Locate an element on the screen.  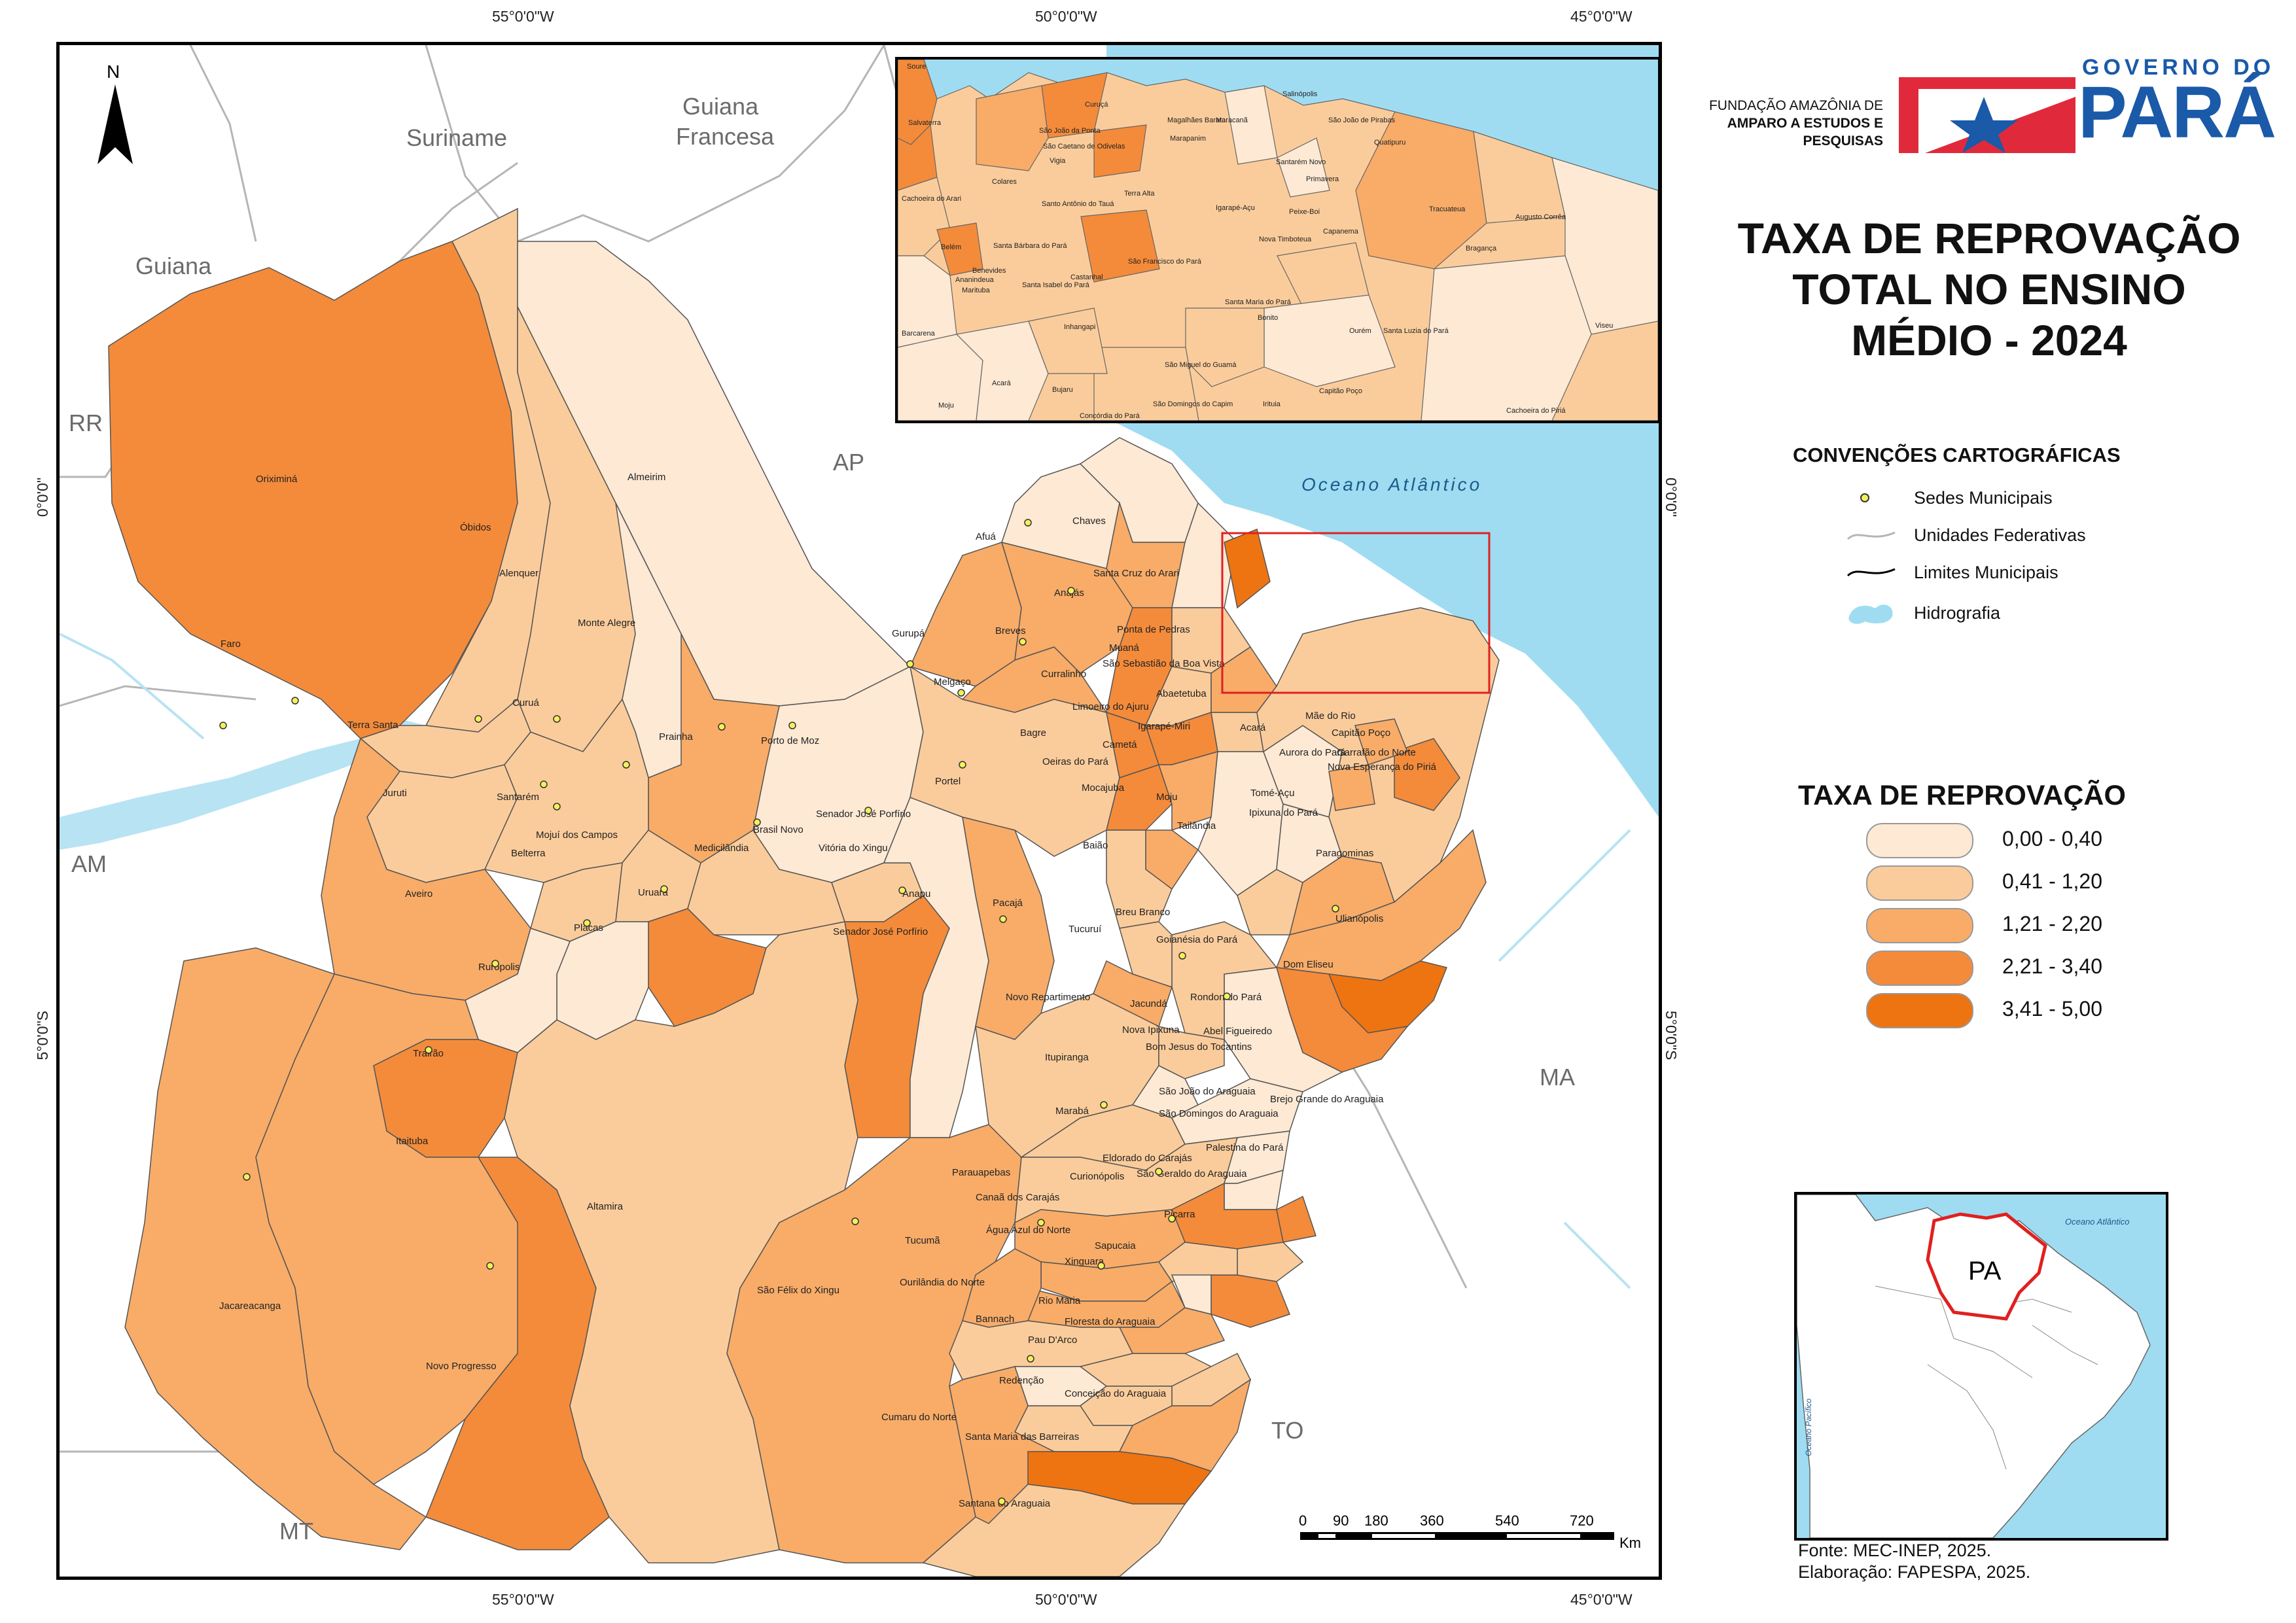
label-juruti: Juruti is located at coordinates (395, 794).